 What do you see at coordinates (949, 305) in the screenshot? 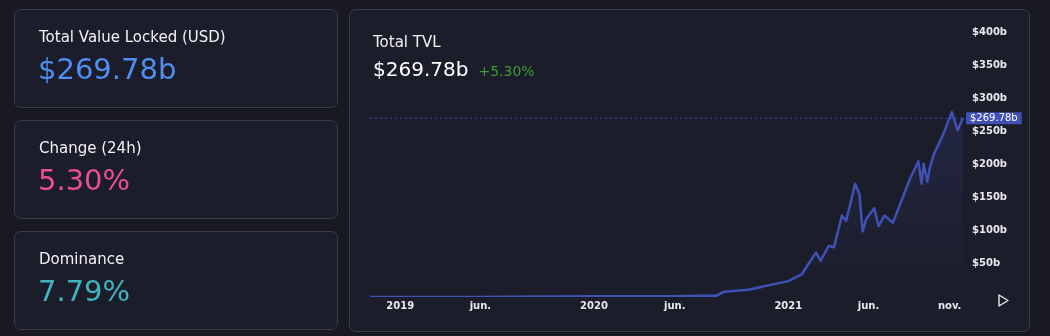
I see `x-tick-label: nov.` at bounding box center [949, 305].